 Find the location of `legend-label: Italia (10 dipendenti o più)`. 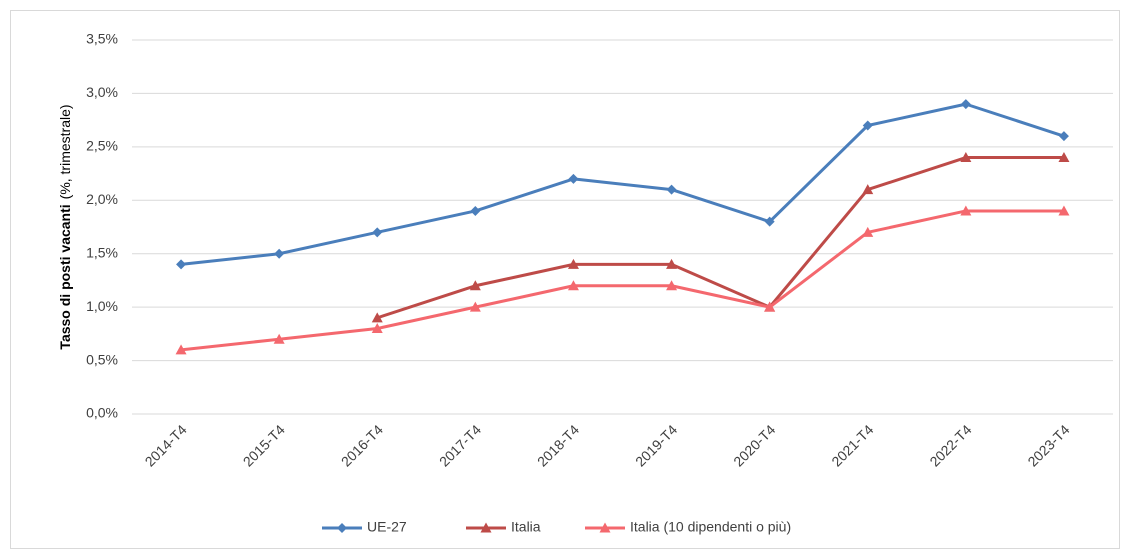

legend-label: Italia (10 dipendenti o più) is located at coordinates (710, 527).